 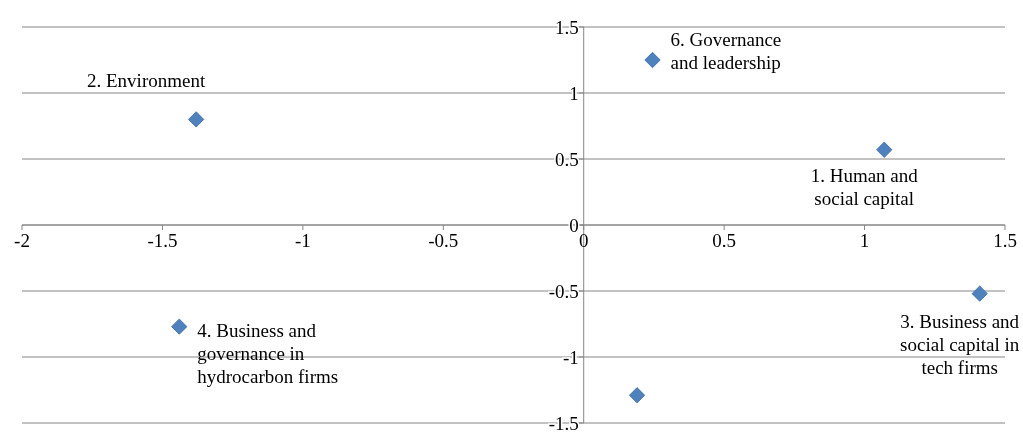 I want to click on annotation: 1. Human and social capital, so click(x=864, y=186).